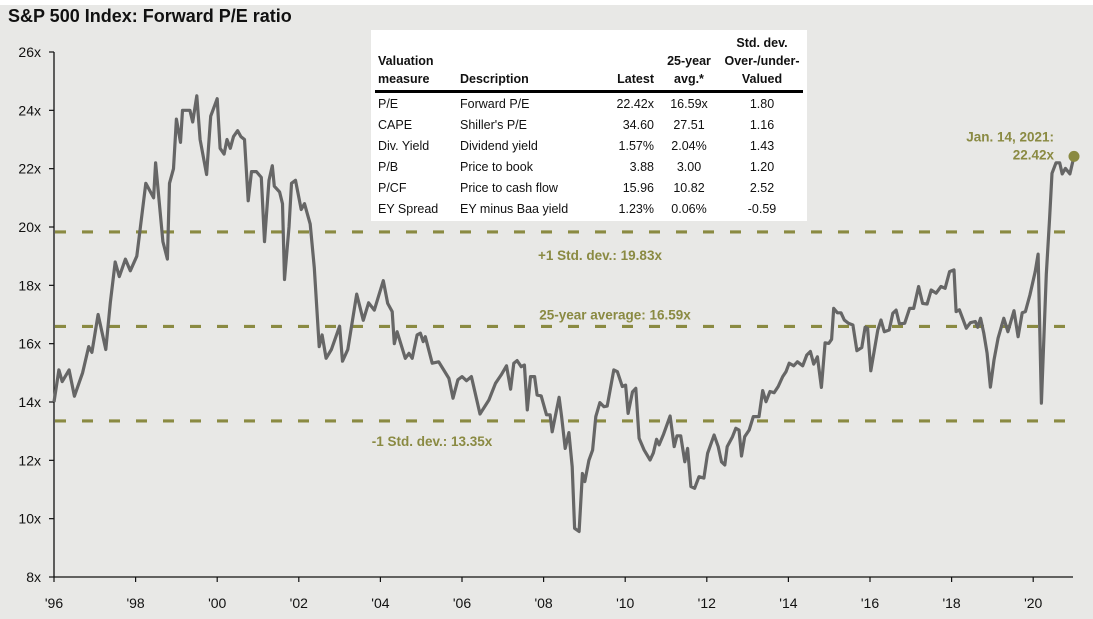  I want to click on reference-line-label: +1 Std. dev.: 19.83x, so click(600, 255).